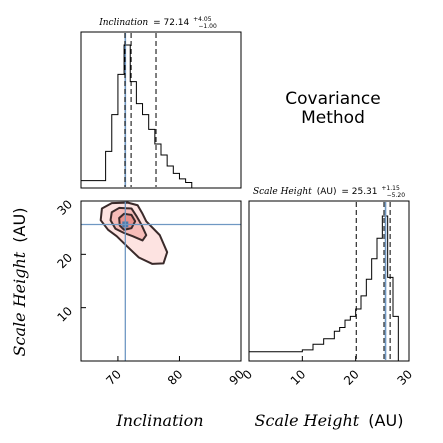 The image size is (443, 443). I want to click on inclination-title: Inclination = 72.14 +4.05 −1.00, so click(157, 22).